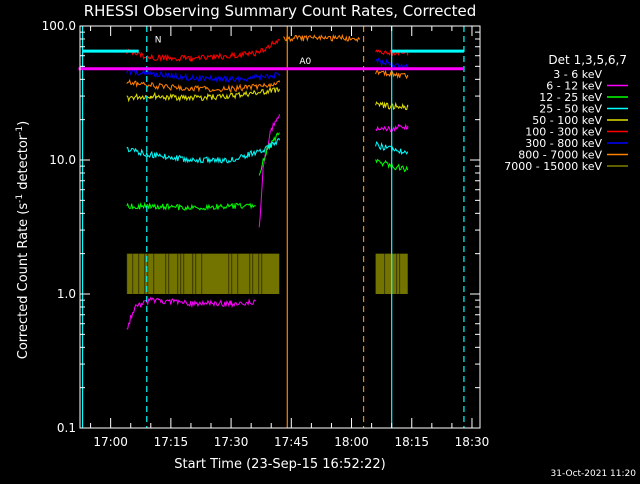 The width and height of the screenshot is (640, 484). I want to click on x-tick-label: 17:30, so click(231, 442).